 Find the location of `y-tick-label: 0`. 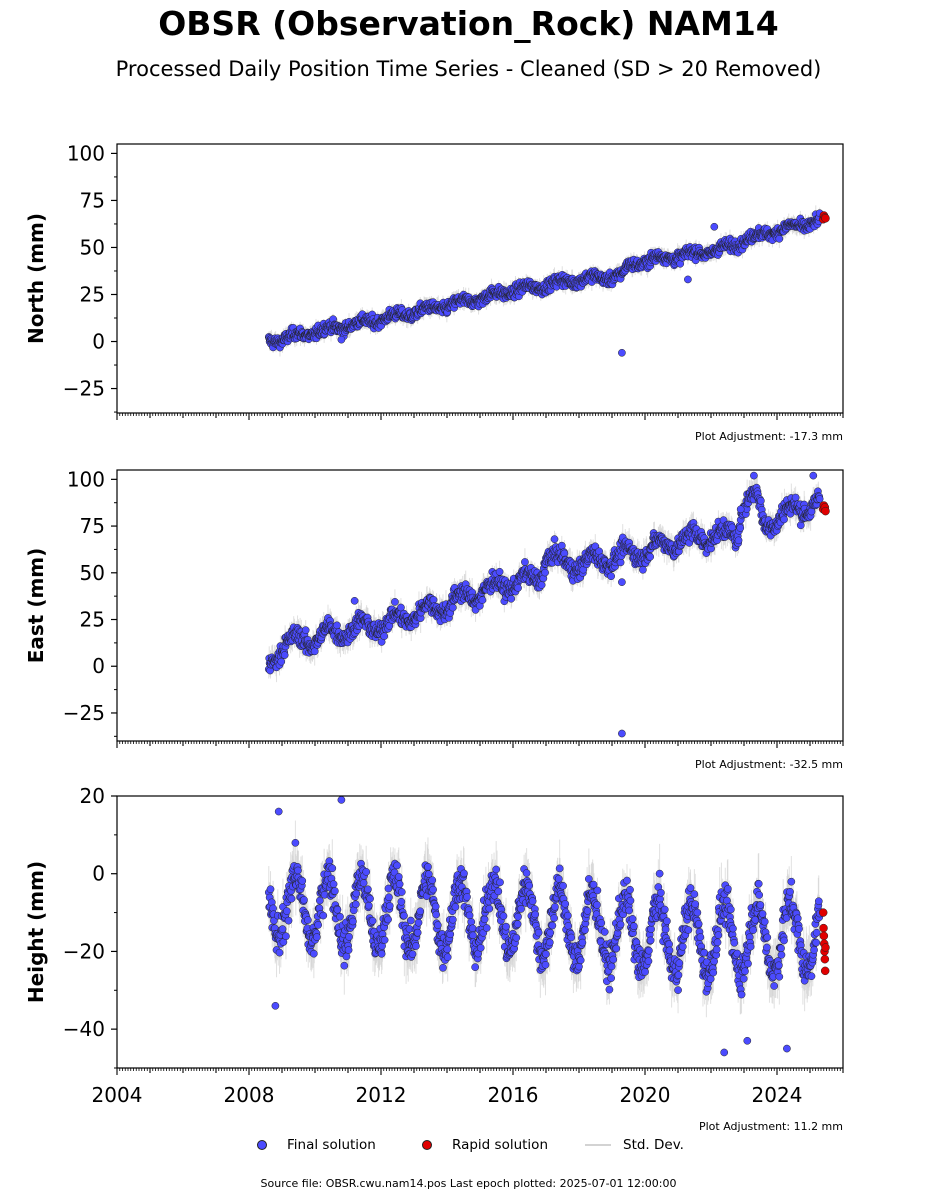

y-tick-label: 0 is located at coordinates (98, 342).